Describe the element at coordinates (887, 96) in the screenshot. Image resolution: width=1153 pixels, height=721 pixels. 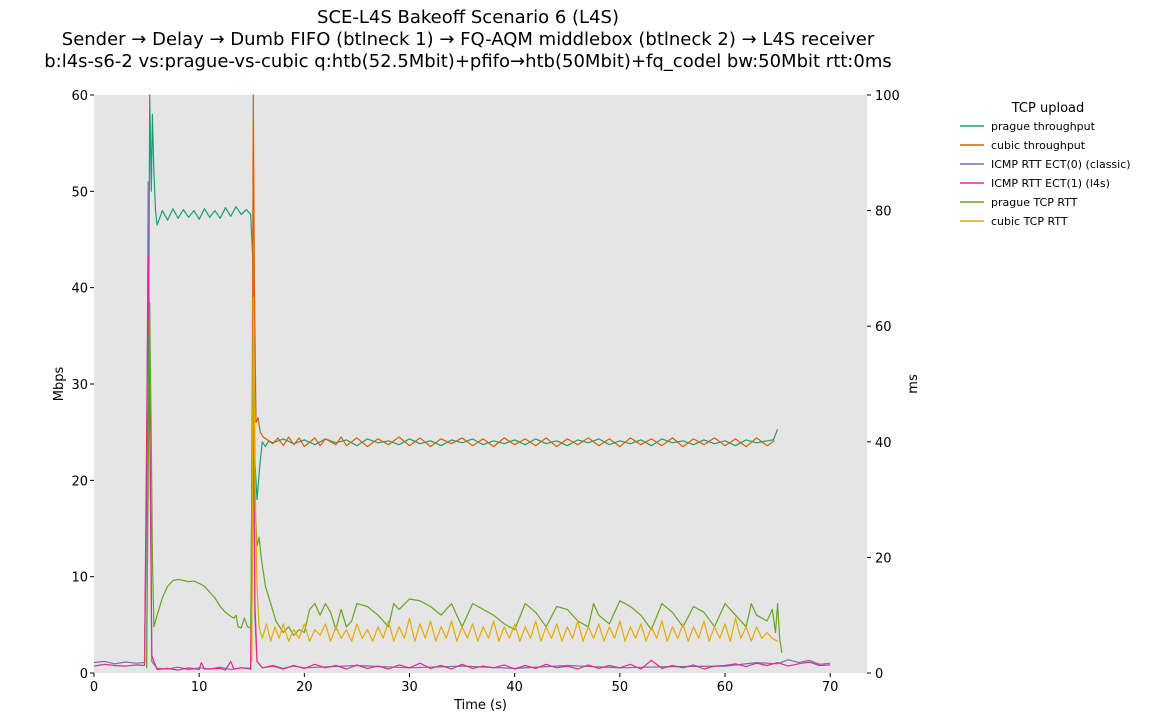
I see `y-right-tick-label: 100` at that location.